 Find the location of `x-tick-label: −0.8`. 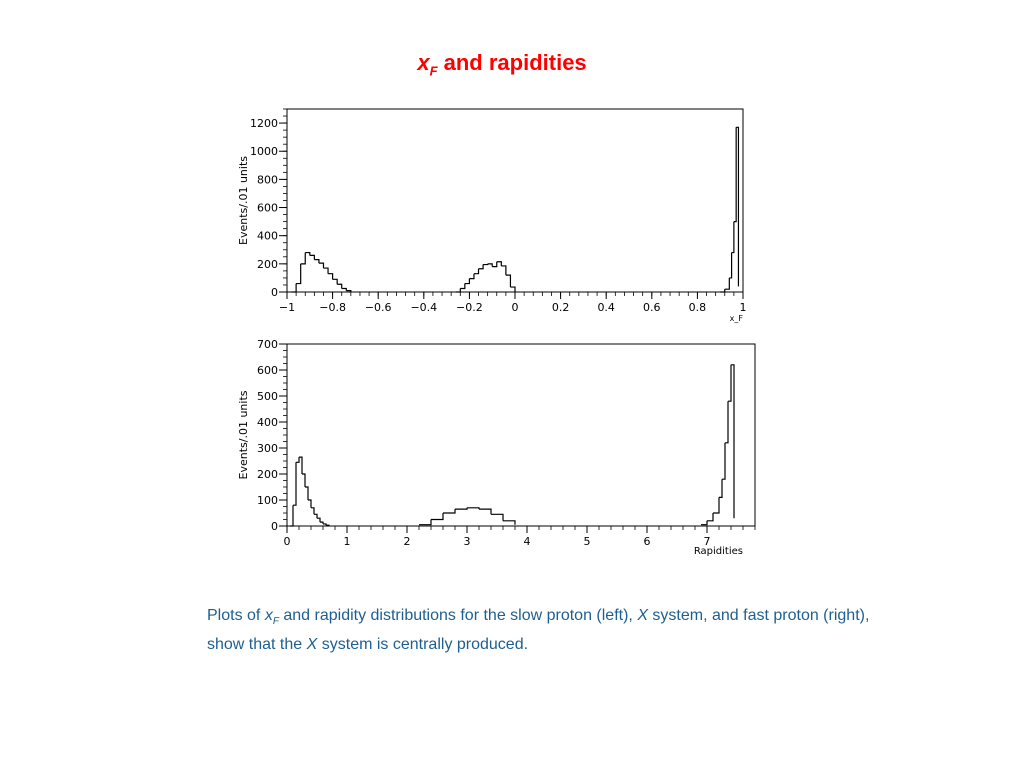

x-tick-label: −0.8 is located at coordinates (332, 307).